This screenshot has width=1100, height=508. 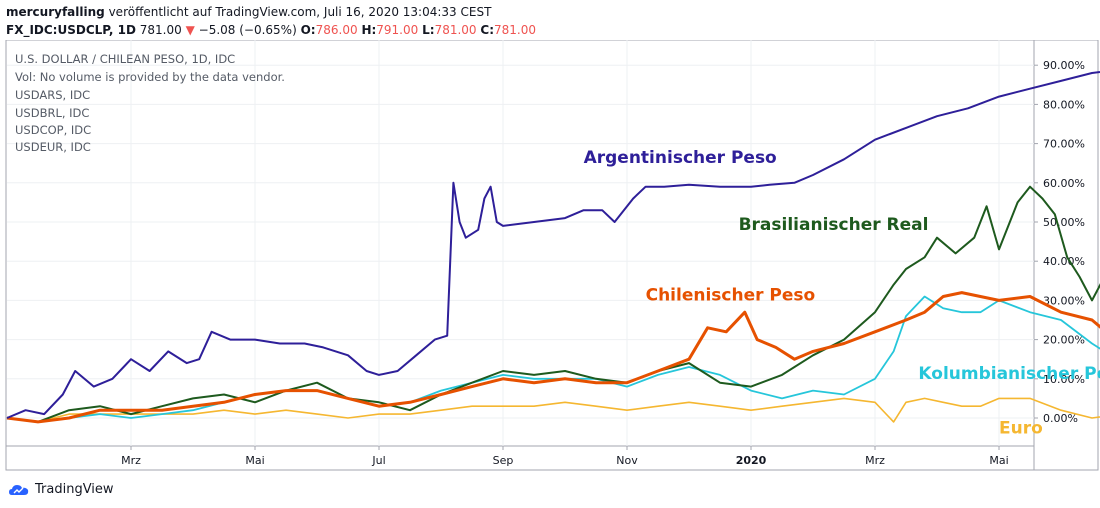 I want to click on y-tick-label: 30.00%, so click(x=1064, y=300).